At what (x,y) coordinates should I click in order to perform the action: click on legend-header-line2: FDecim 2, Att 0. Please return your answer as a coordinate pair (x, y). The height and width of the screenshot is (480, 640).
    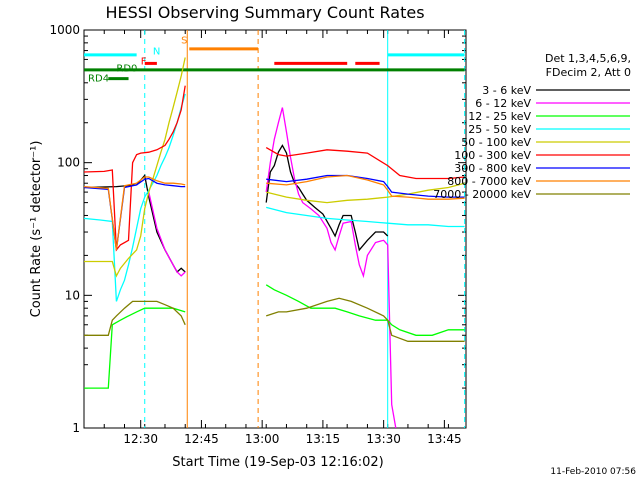
    Looking at the image, I should click on (588, 72).